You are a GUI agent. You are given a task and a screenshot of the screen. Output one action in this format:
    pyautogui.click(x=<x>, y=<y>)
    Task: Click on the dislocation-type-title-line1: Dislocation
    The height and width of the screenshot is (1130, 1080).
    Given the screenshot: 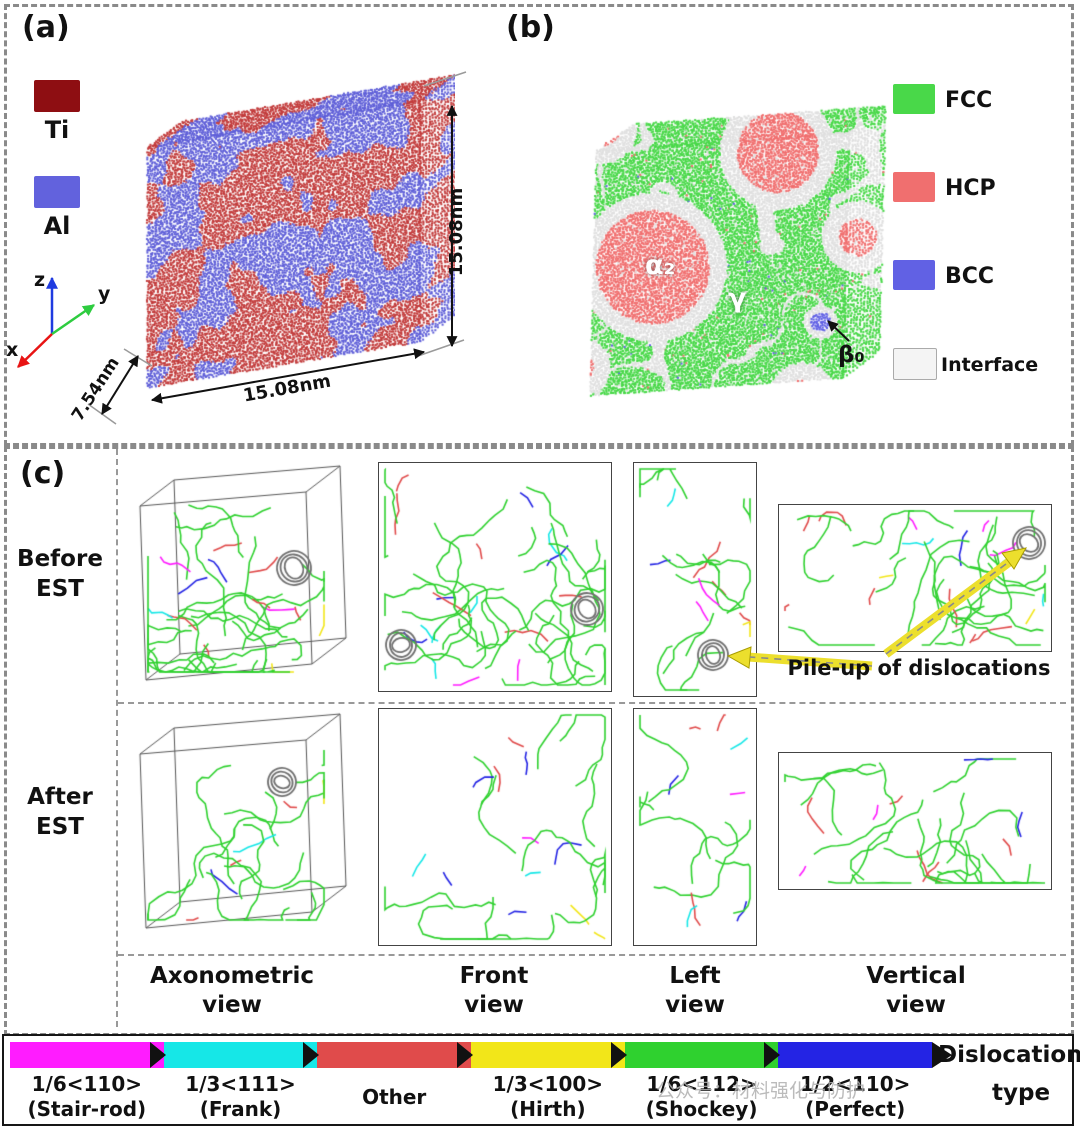 What is the action you would take?
    pyautogui.click(x=1009, y=1055)
    